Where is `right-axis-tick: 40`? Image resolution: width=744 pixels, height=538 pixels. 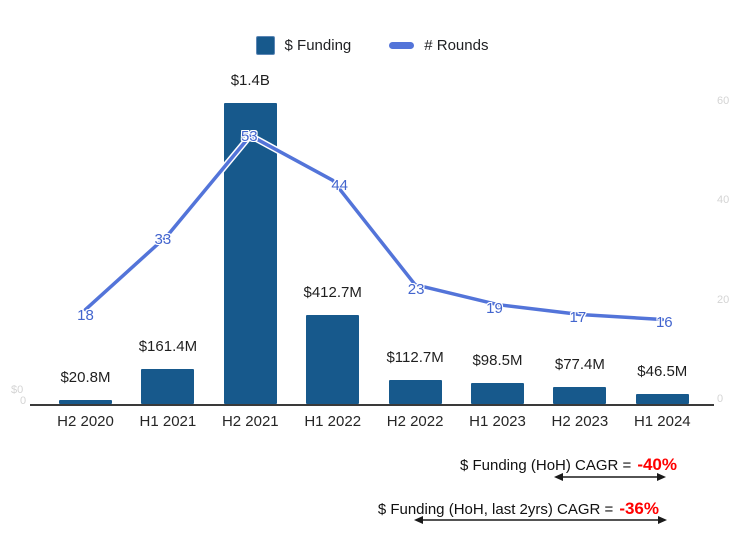 right-axis-tick: 40 is located at coordinates (723, 200).